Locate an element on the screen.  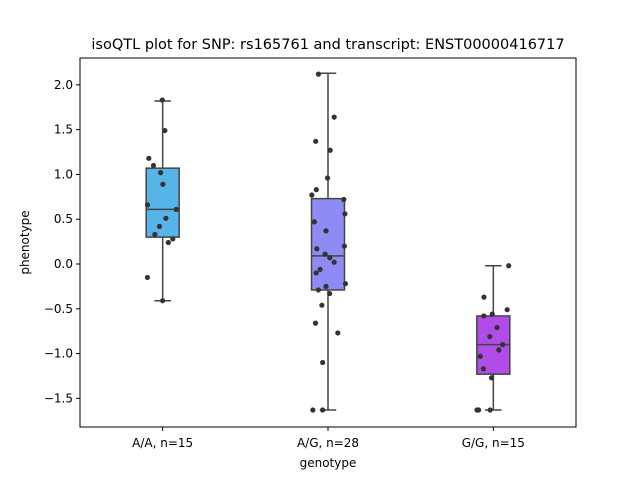
y-tick-label: 0.5 is located at coordinates (63, 219).